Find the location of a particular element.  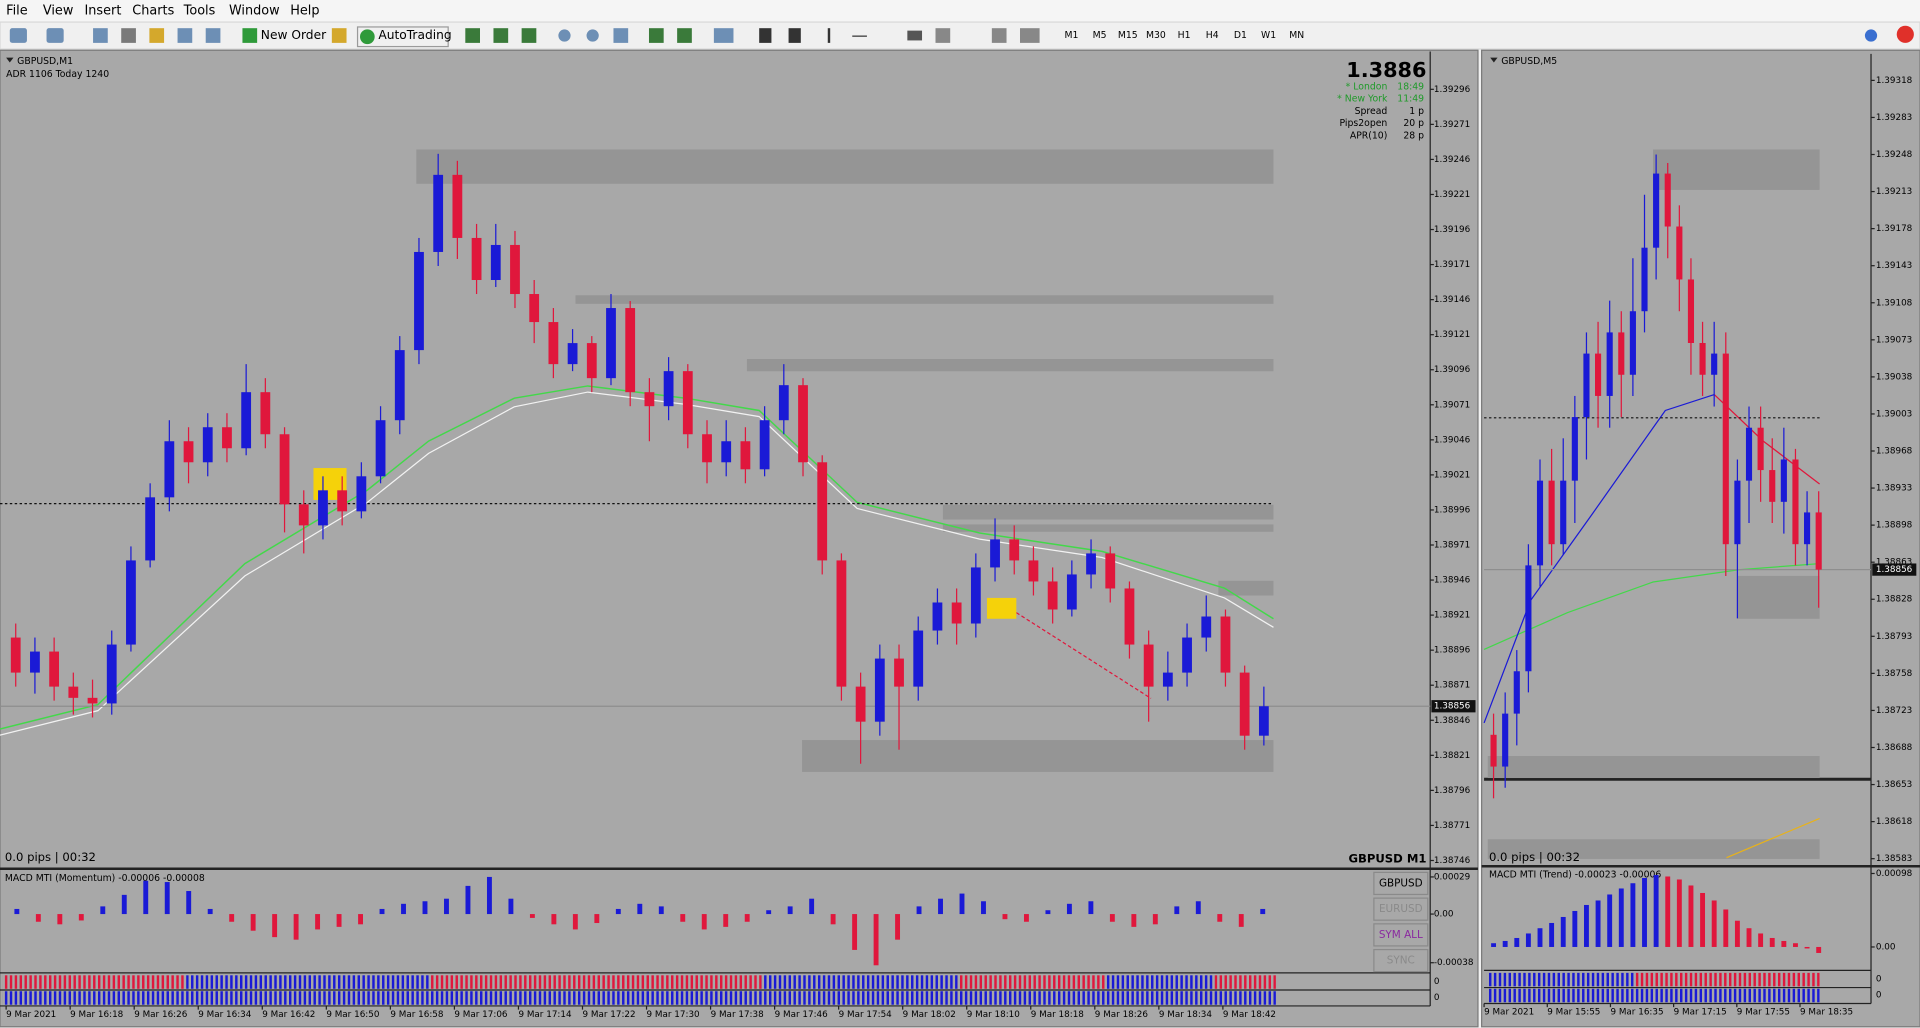

autotrading-button: AutoTrading is located at coordinates (414, 35).